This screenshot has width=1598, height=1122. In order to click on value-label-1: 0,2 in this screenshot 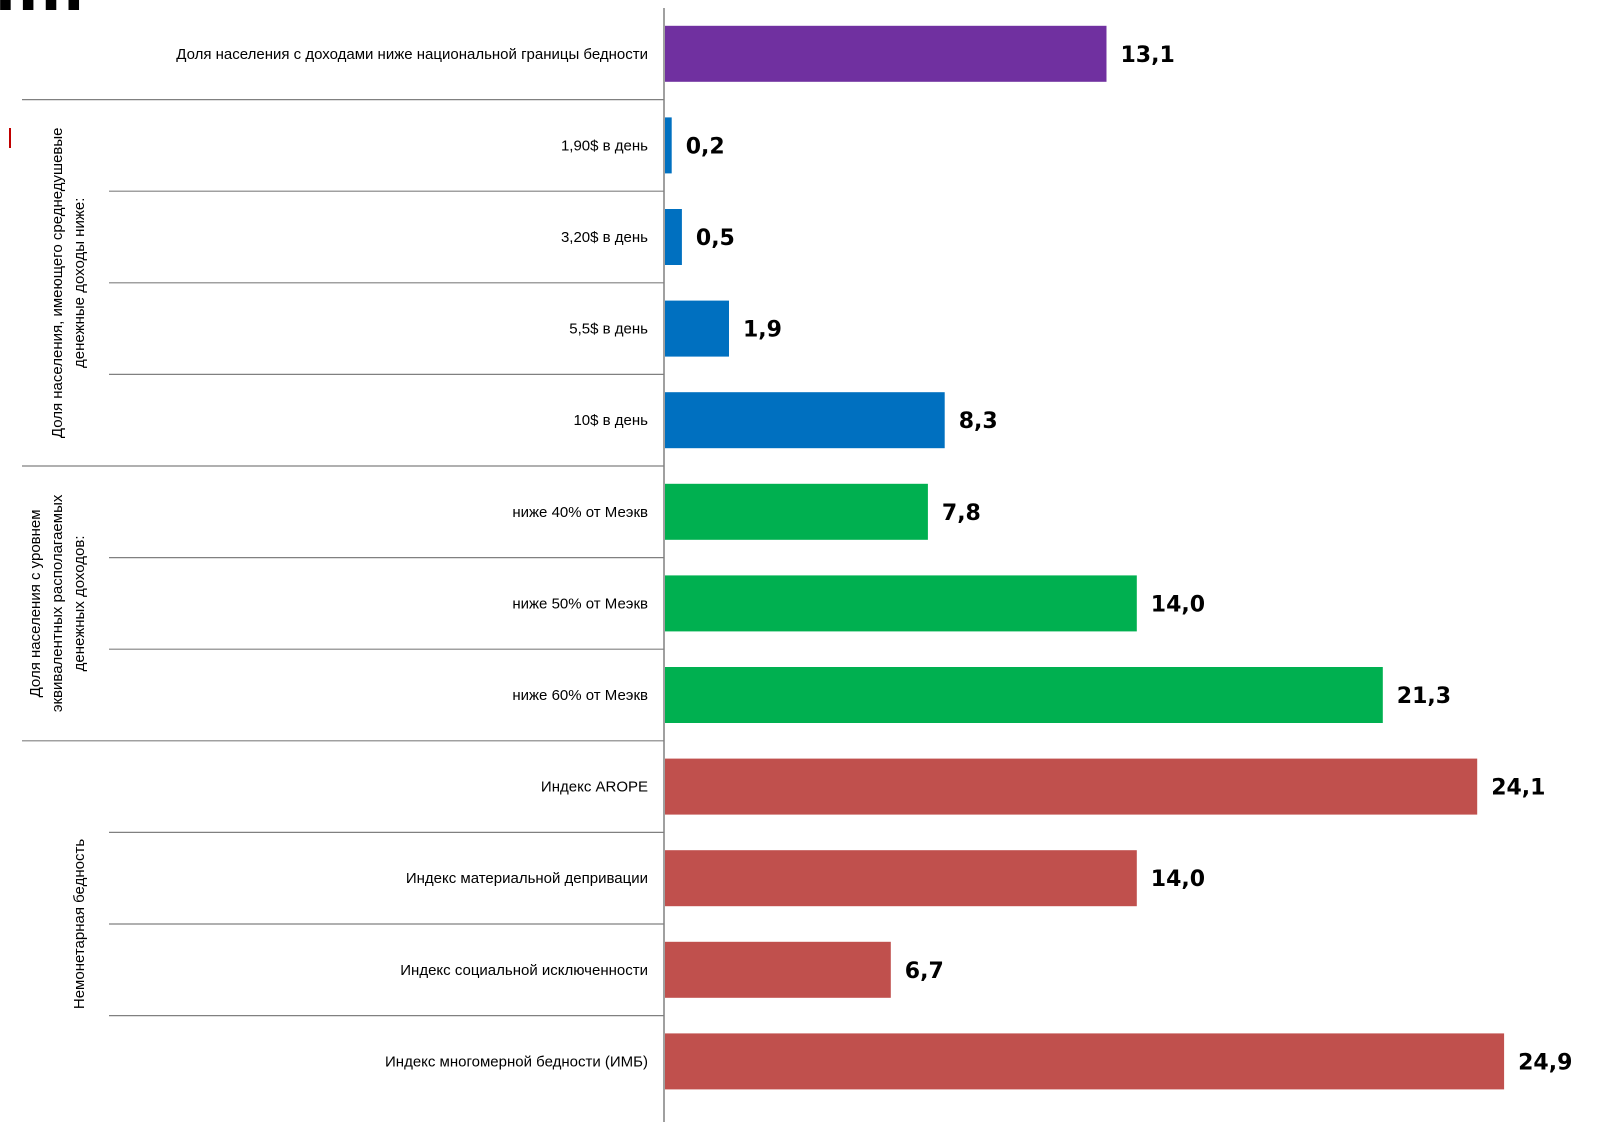, I will do `click(705, 146)`.